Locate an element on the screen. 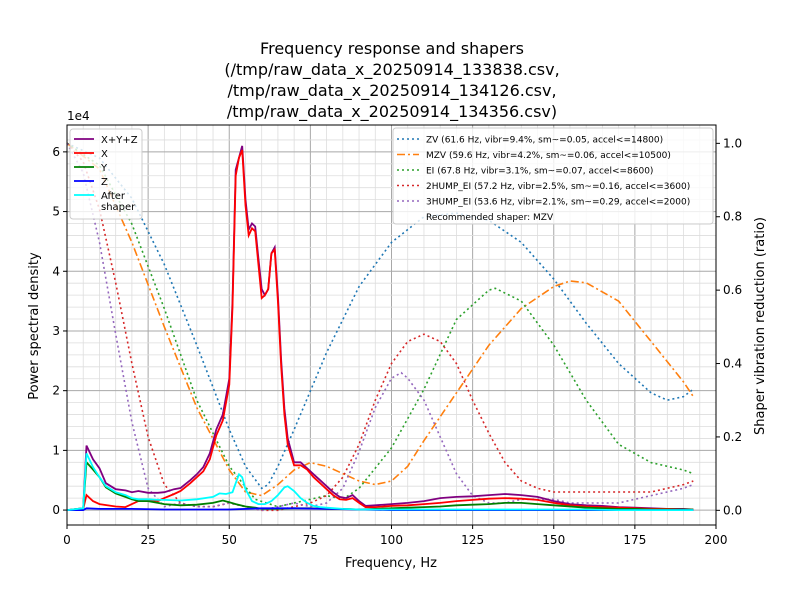  y-tick-label: 2 is located at coordinates (56, 391).